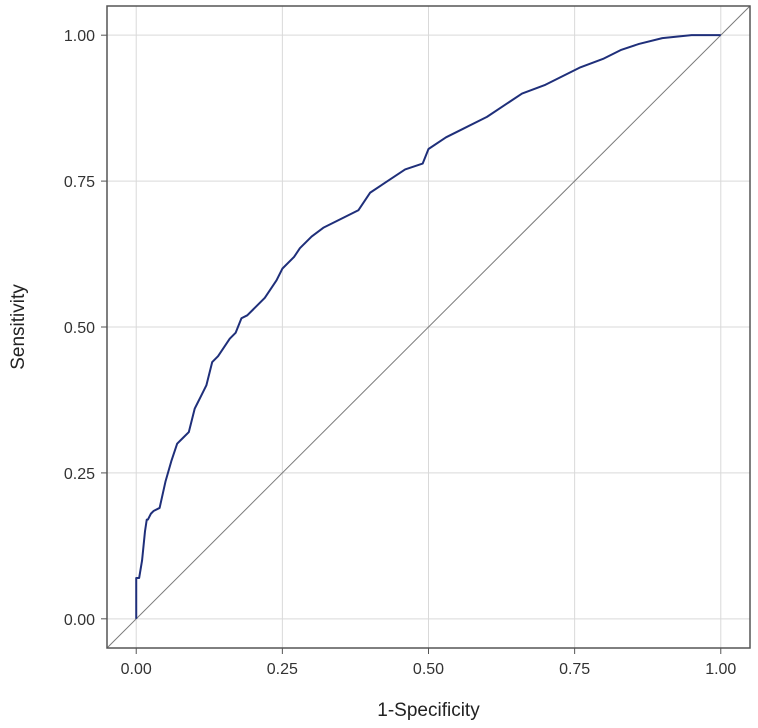 This screenshot has width=758, height=728. Describe the element at coordinates (282, 669) in the screenshot. I see `x-tick-label: 0.25` at that location.